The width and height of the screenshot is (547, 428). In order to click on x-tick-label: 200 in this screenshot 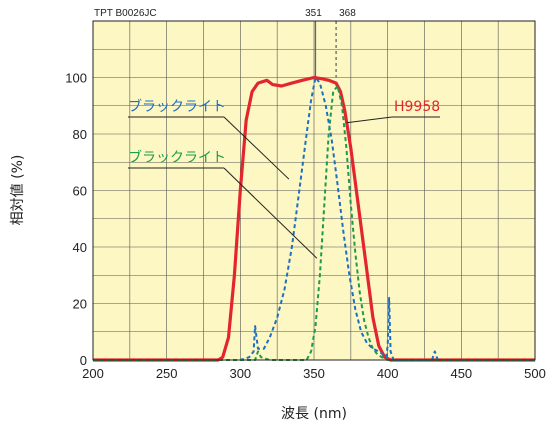, I will do `click(93, 373)`.